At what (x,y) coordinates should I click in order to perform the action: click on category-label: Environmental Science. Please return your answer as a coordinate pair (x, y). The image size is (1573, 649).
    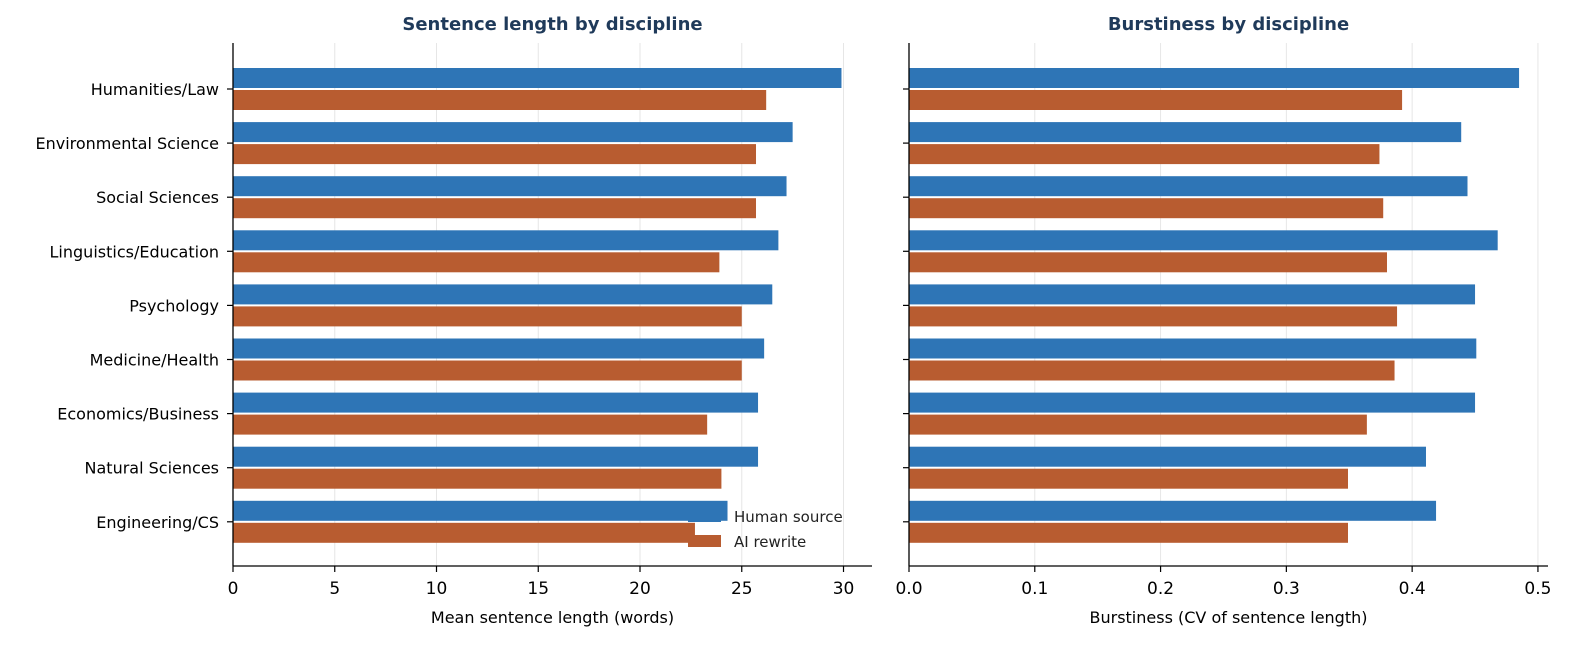
    Looking at the image, I should click on (127, 143).